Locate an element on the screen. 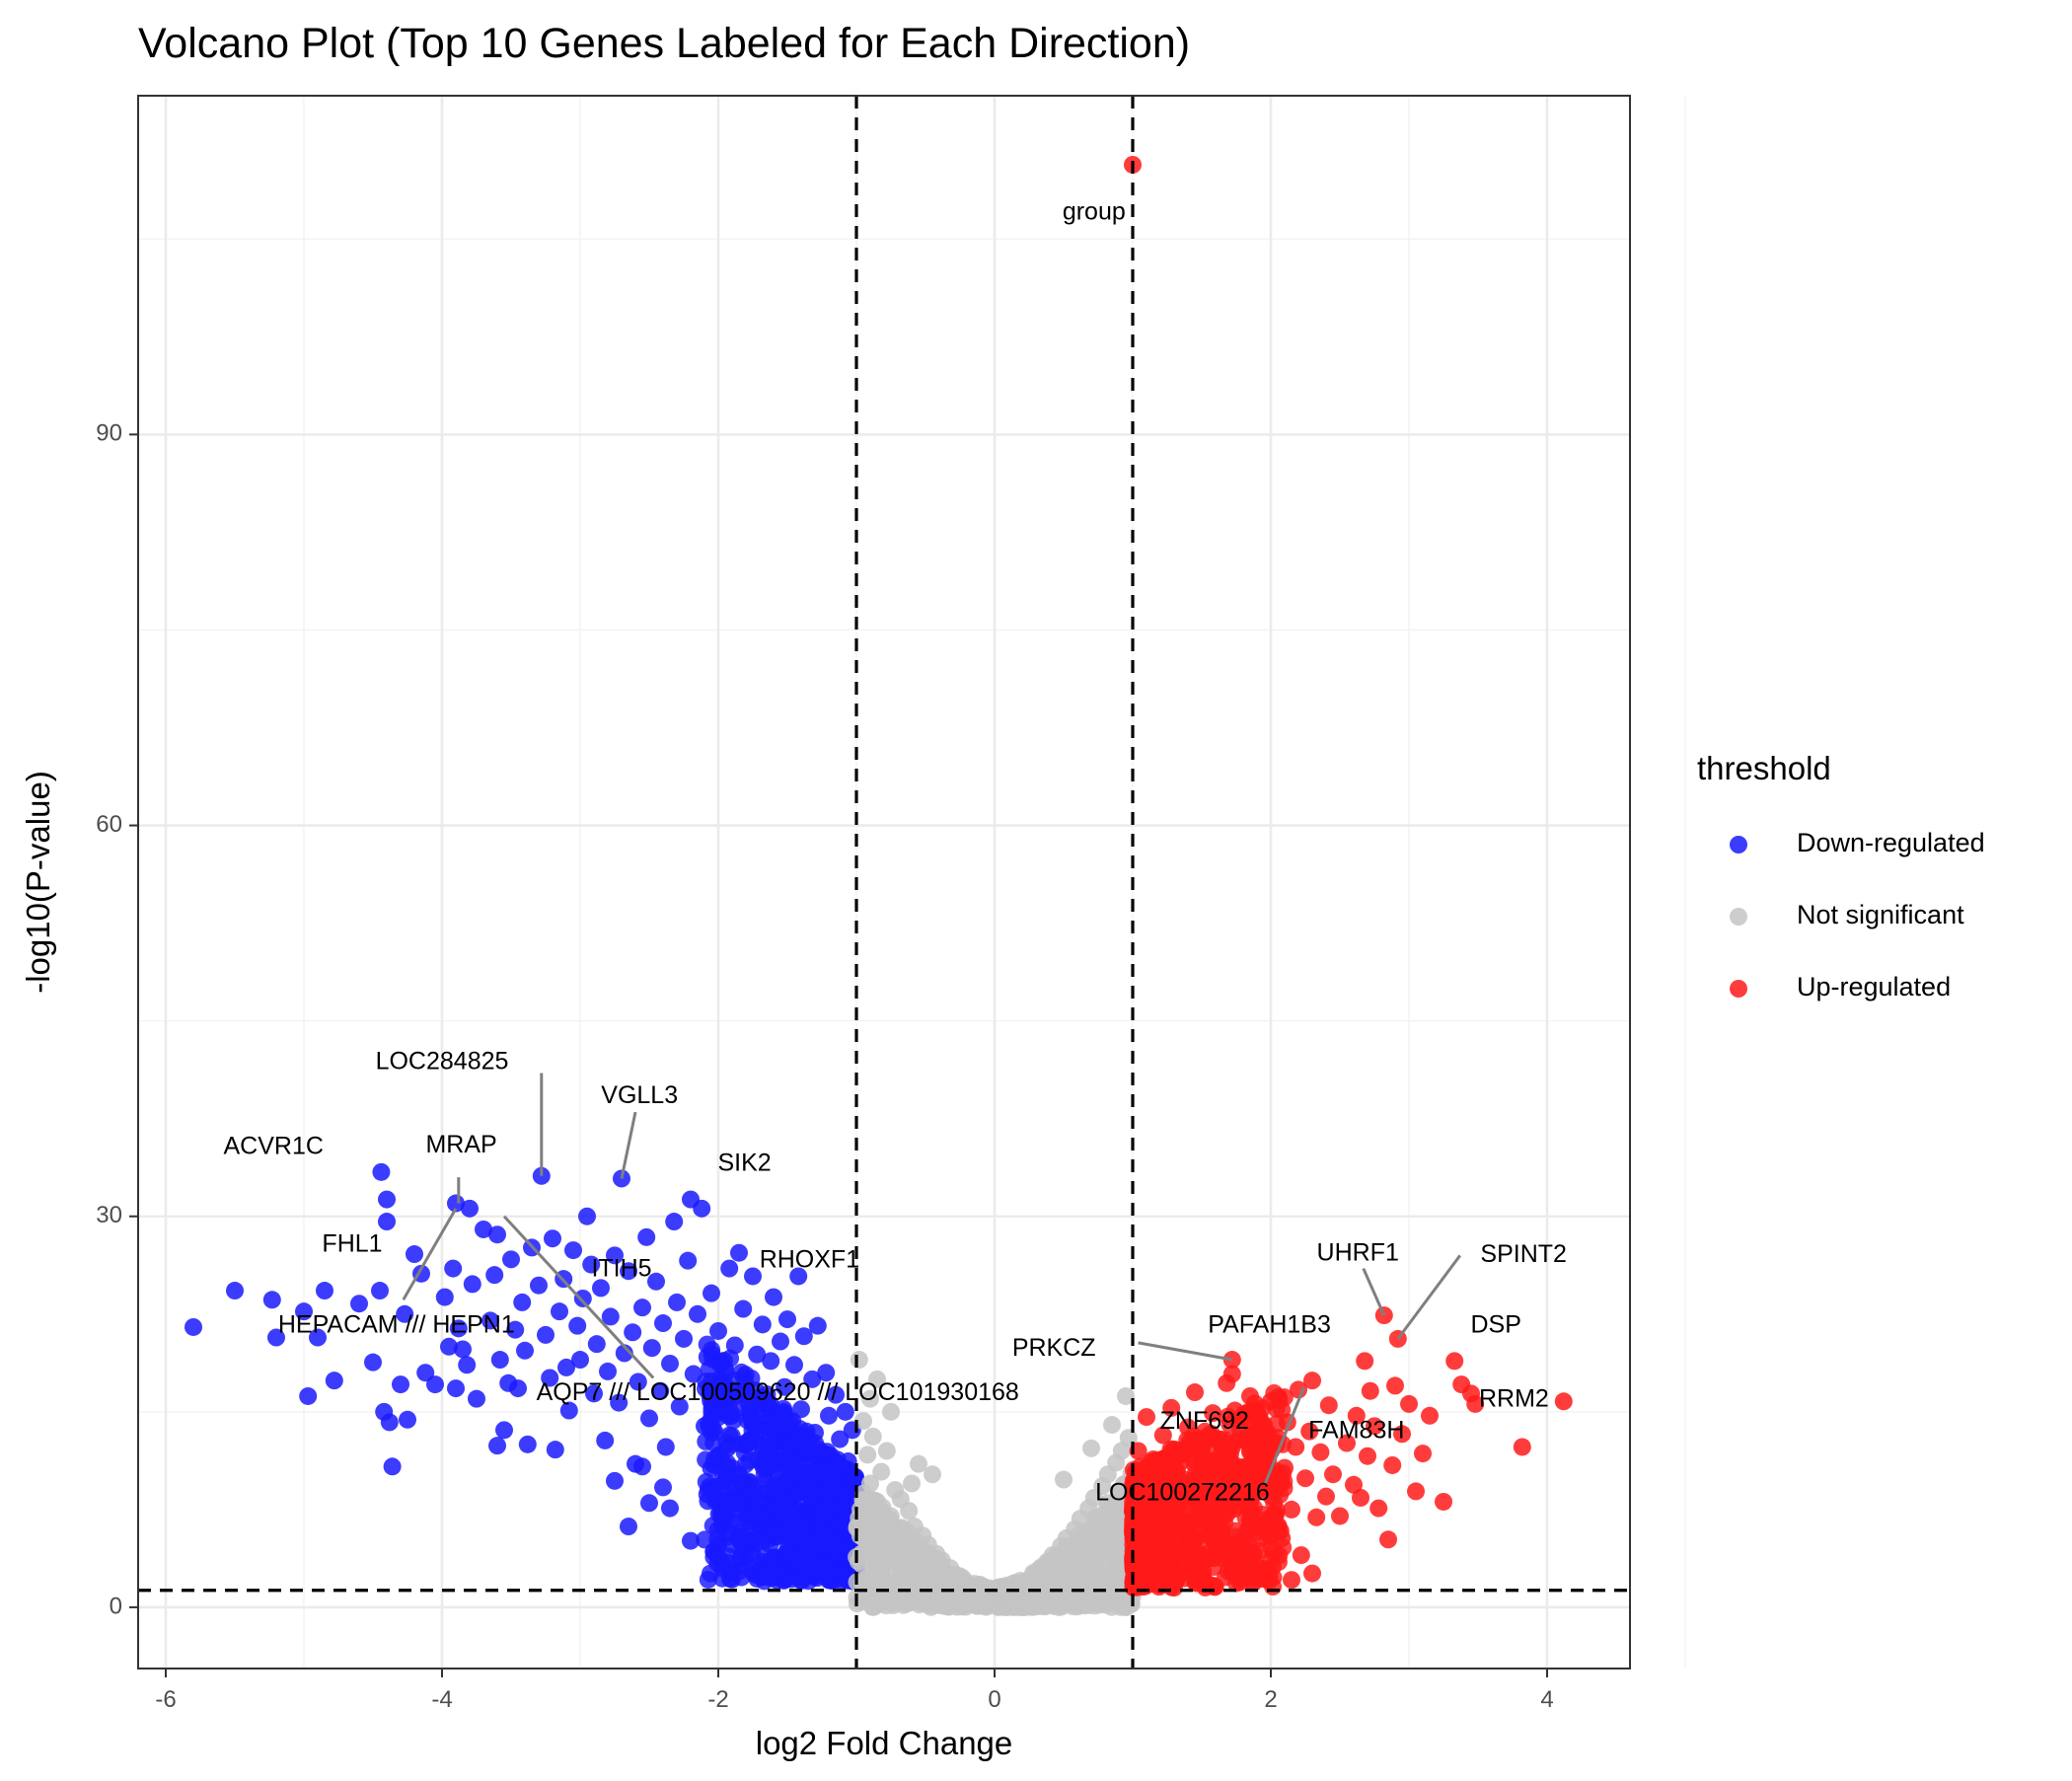  y-tick-label: 0 is located at coordinates (116, 1606).